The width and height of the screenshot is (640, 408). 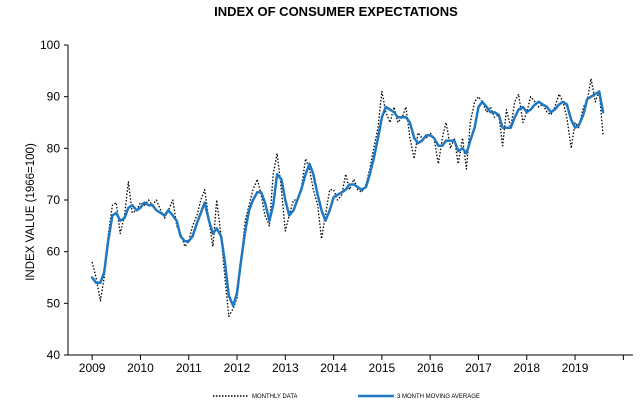 What do you see at coordinates (478, 368) in the screenshot?
I see `x-tick-label: 2017` at bounding box center [478, 368].